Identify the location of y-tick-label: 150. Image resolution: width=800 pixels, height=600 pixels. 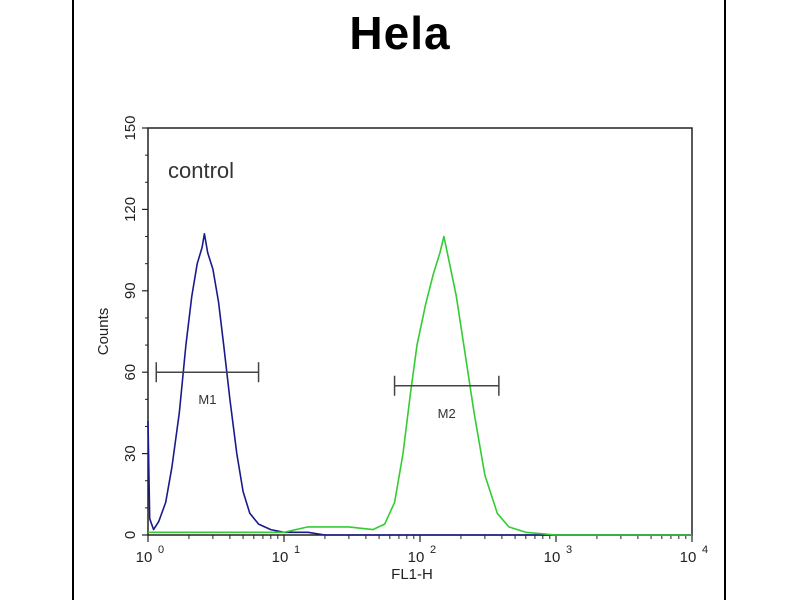
(130, 127).